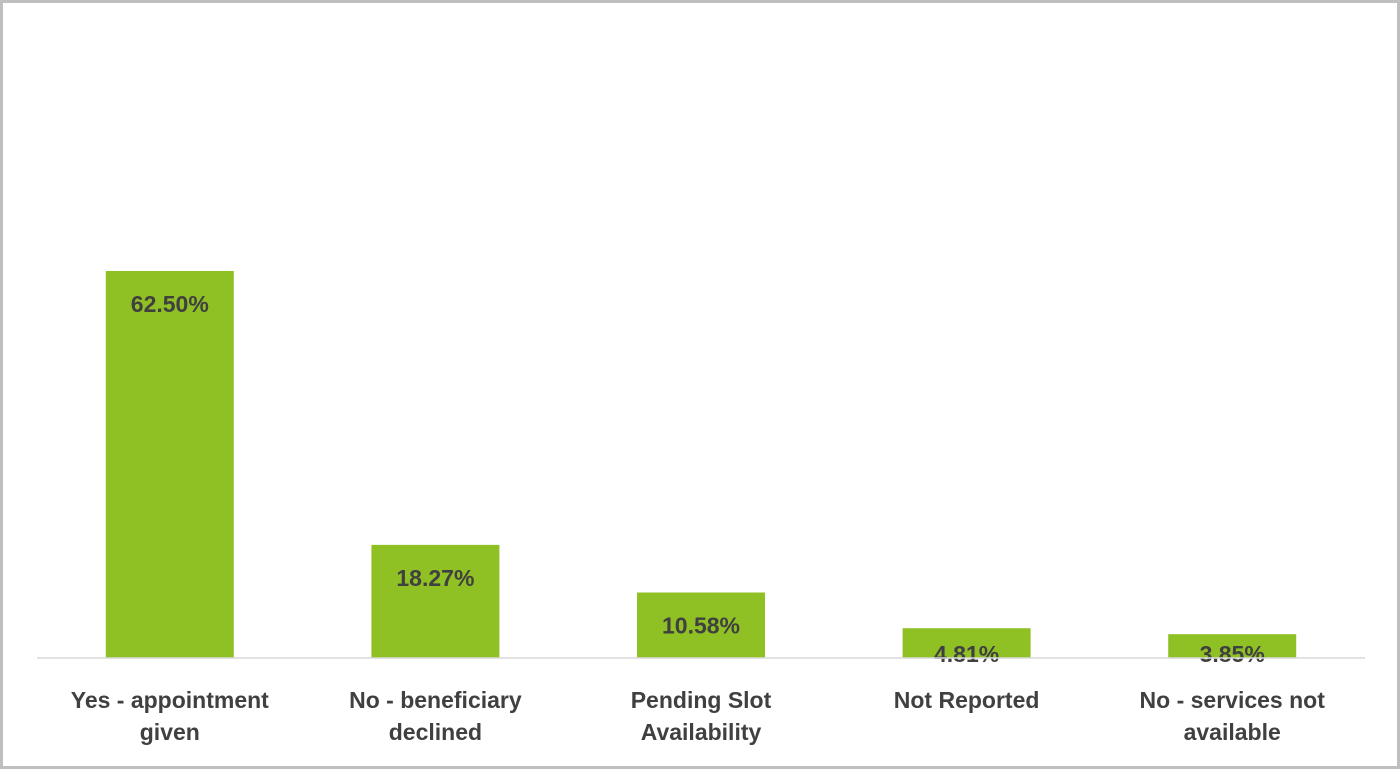 The image size is (1400, 769). What do you see at coordinates (169, 716) in the screenshot?
I see `x-tick-label: Yes - appointment given` at bounding box center [169, 716].